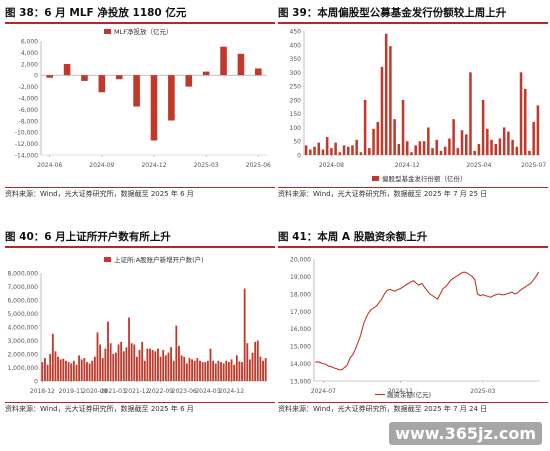 The height and width of the screenshot is (451, 550). I want to click on legend-swatch, so click(107, 31).